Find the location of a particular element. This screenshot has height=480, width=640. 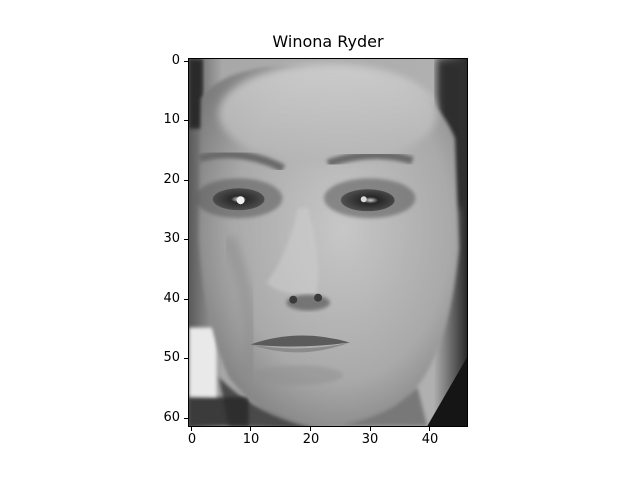

x-tick-label: 10 is located at coordinates (251, 439).